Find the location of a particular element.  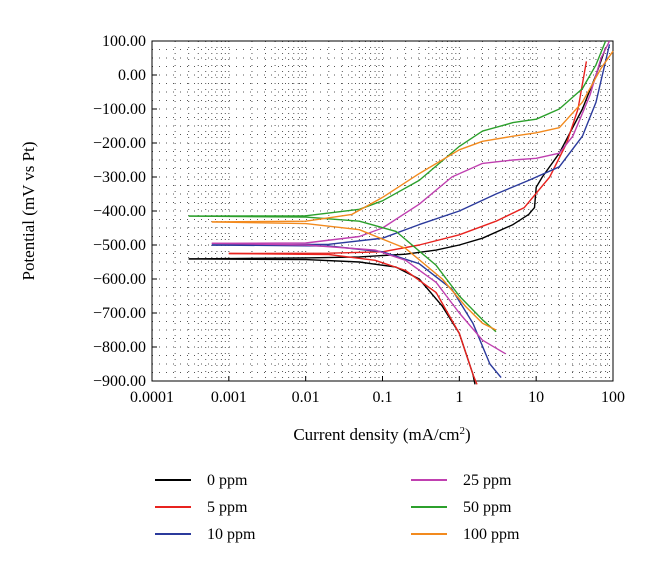

x-tick-label: 0.001 is located at coordinates (229, 397).